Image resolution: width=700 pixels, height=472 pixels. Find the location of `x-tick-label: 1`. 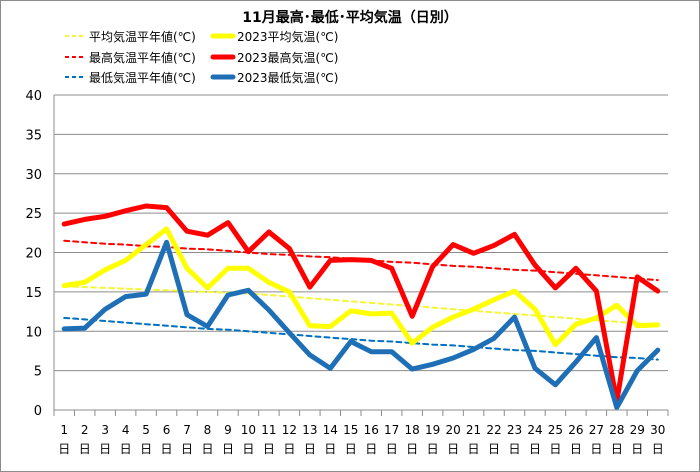

x-tick-label: 1 is located at coordinates (64, 430).